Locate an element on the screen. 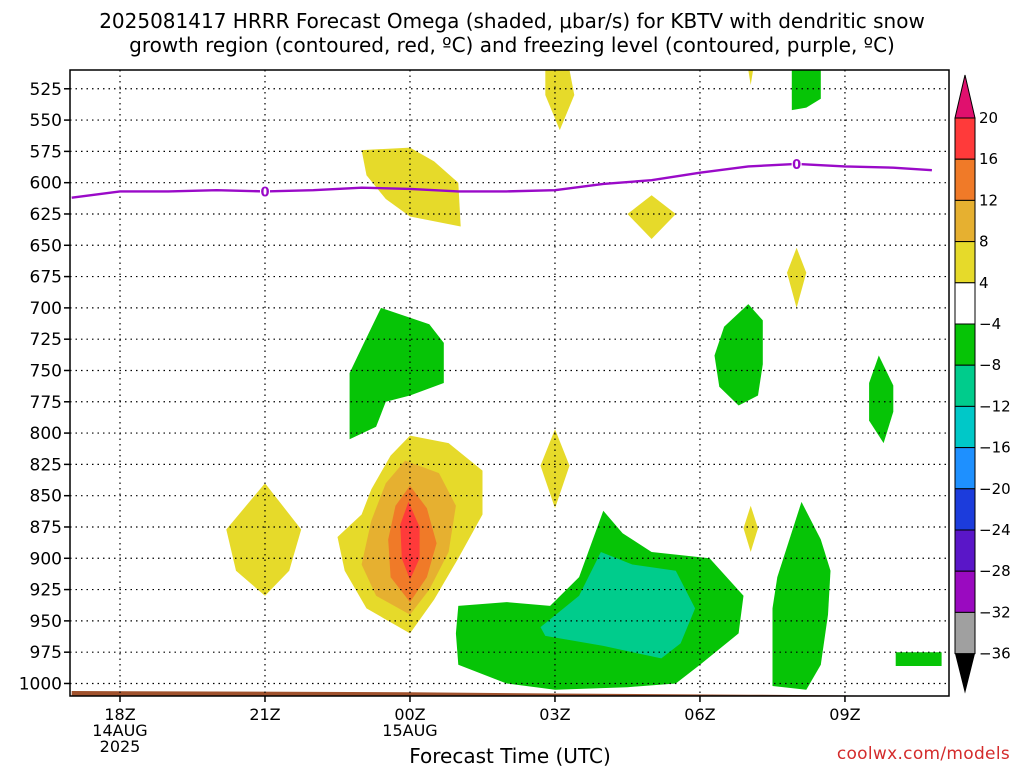 The image size is (1024, 768). terrain is located at coordinates (501, 693).